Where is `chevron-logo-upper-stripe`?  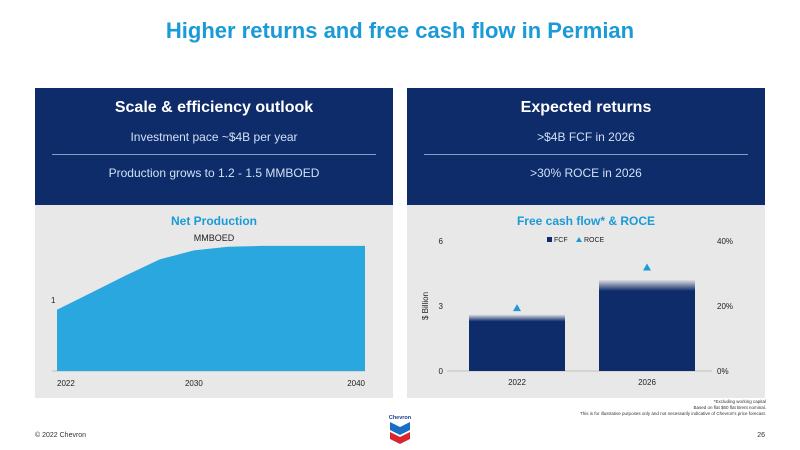 chevron-logo-upper-stripe is located at coordinates (400, 428).